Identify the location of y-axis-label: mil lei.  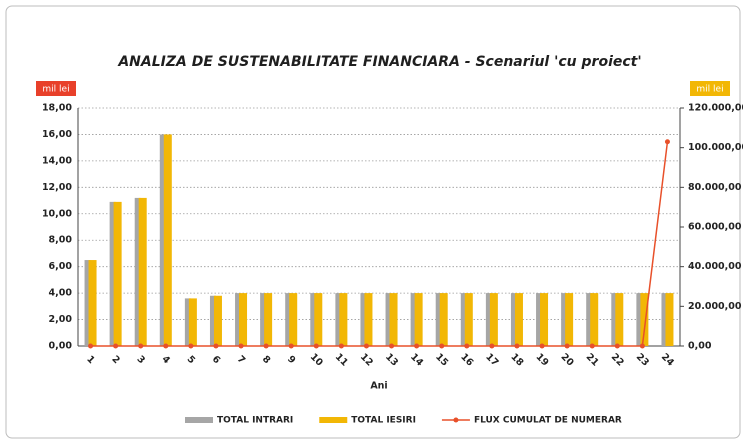
(55, 90).